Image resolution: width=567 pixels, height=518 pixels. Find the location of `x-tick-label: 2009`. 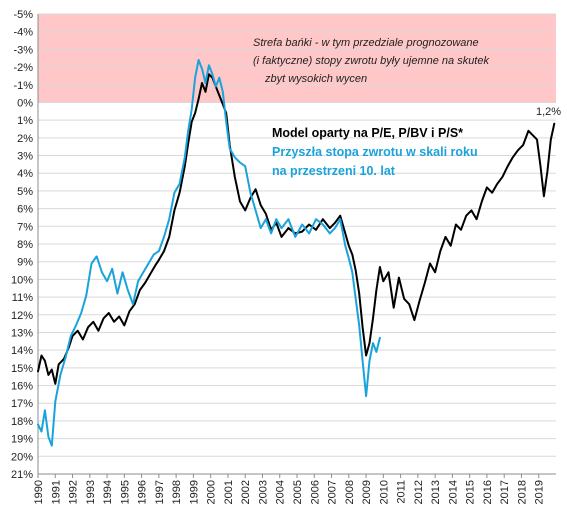

x-tick-label: 2009 is located at coordinates (367, 492).